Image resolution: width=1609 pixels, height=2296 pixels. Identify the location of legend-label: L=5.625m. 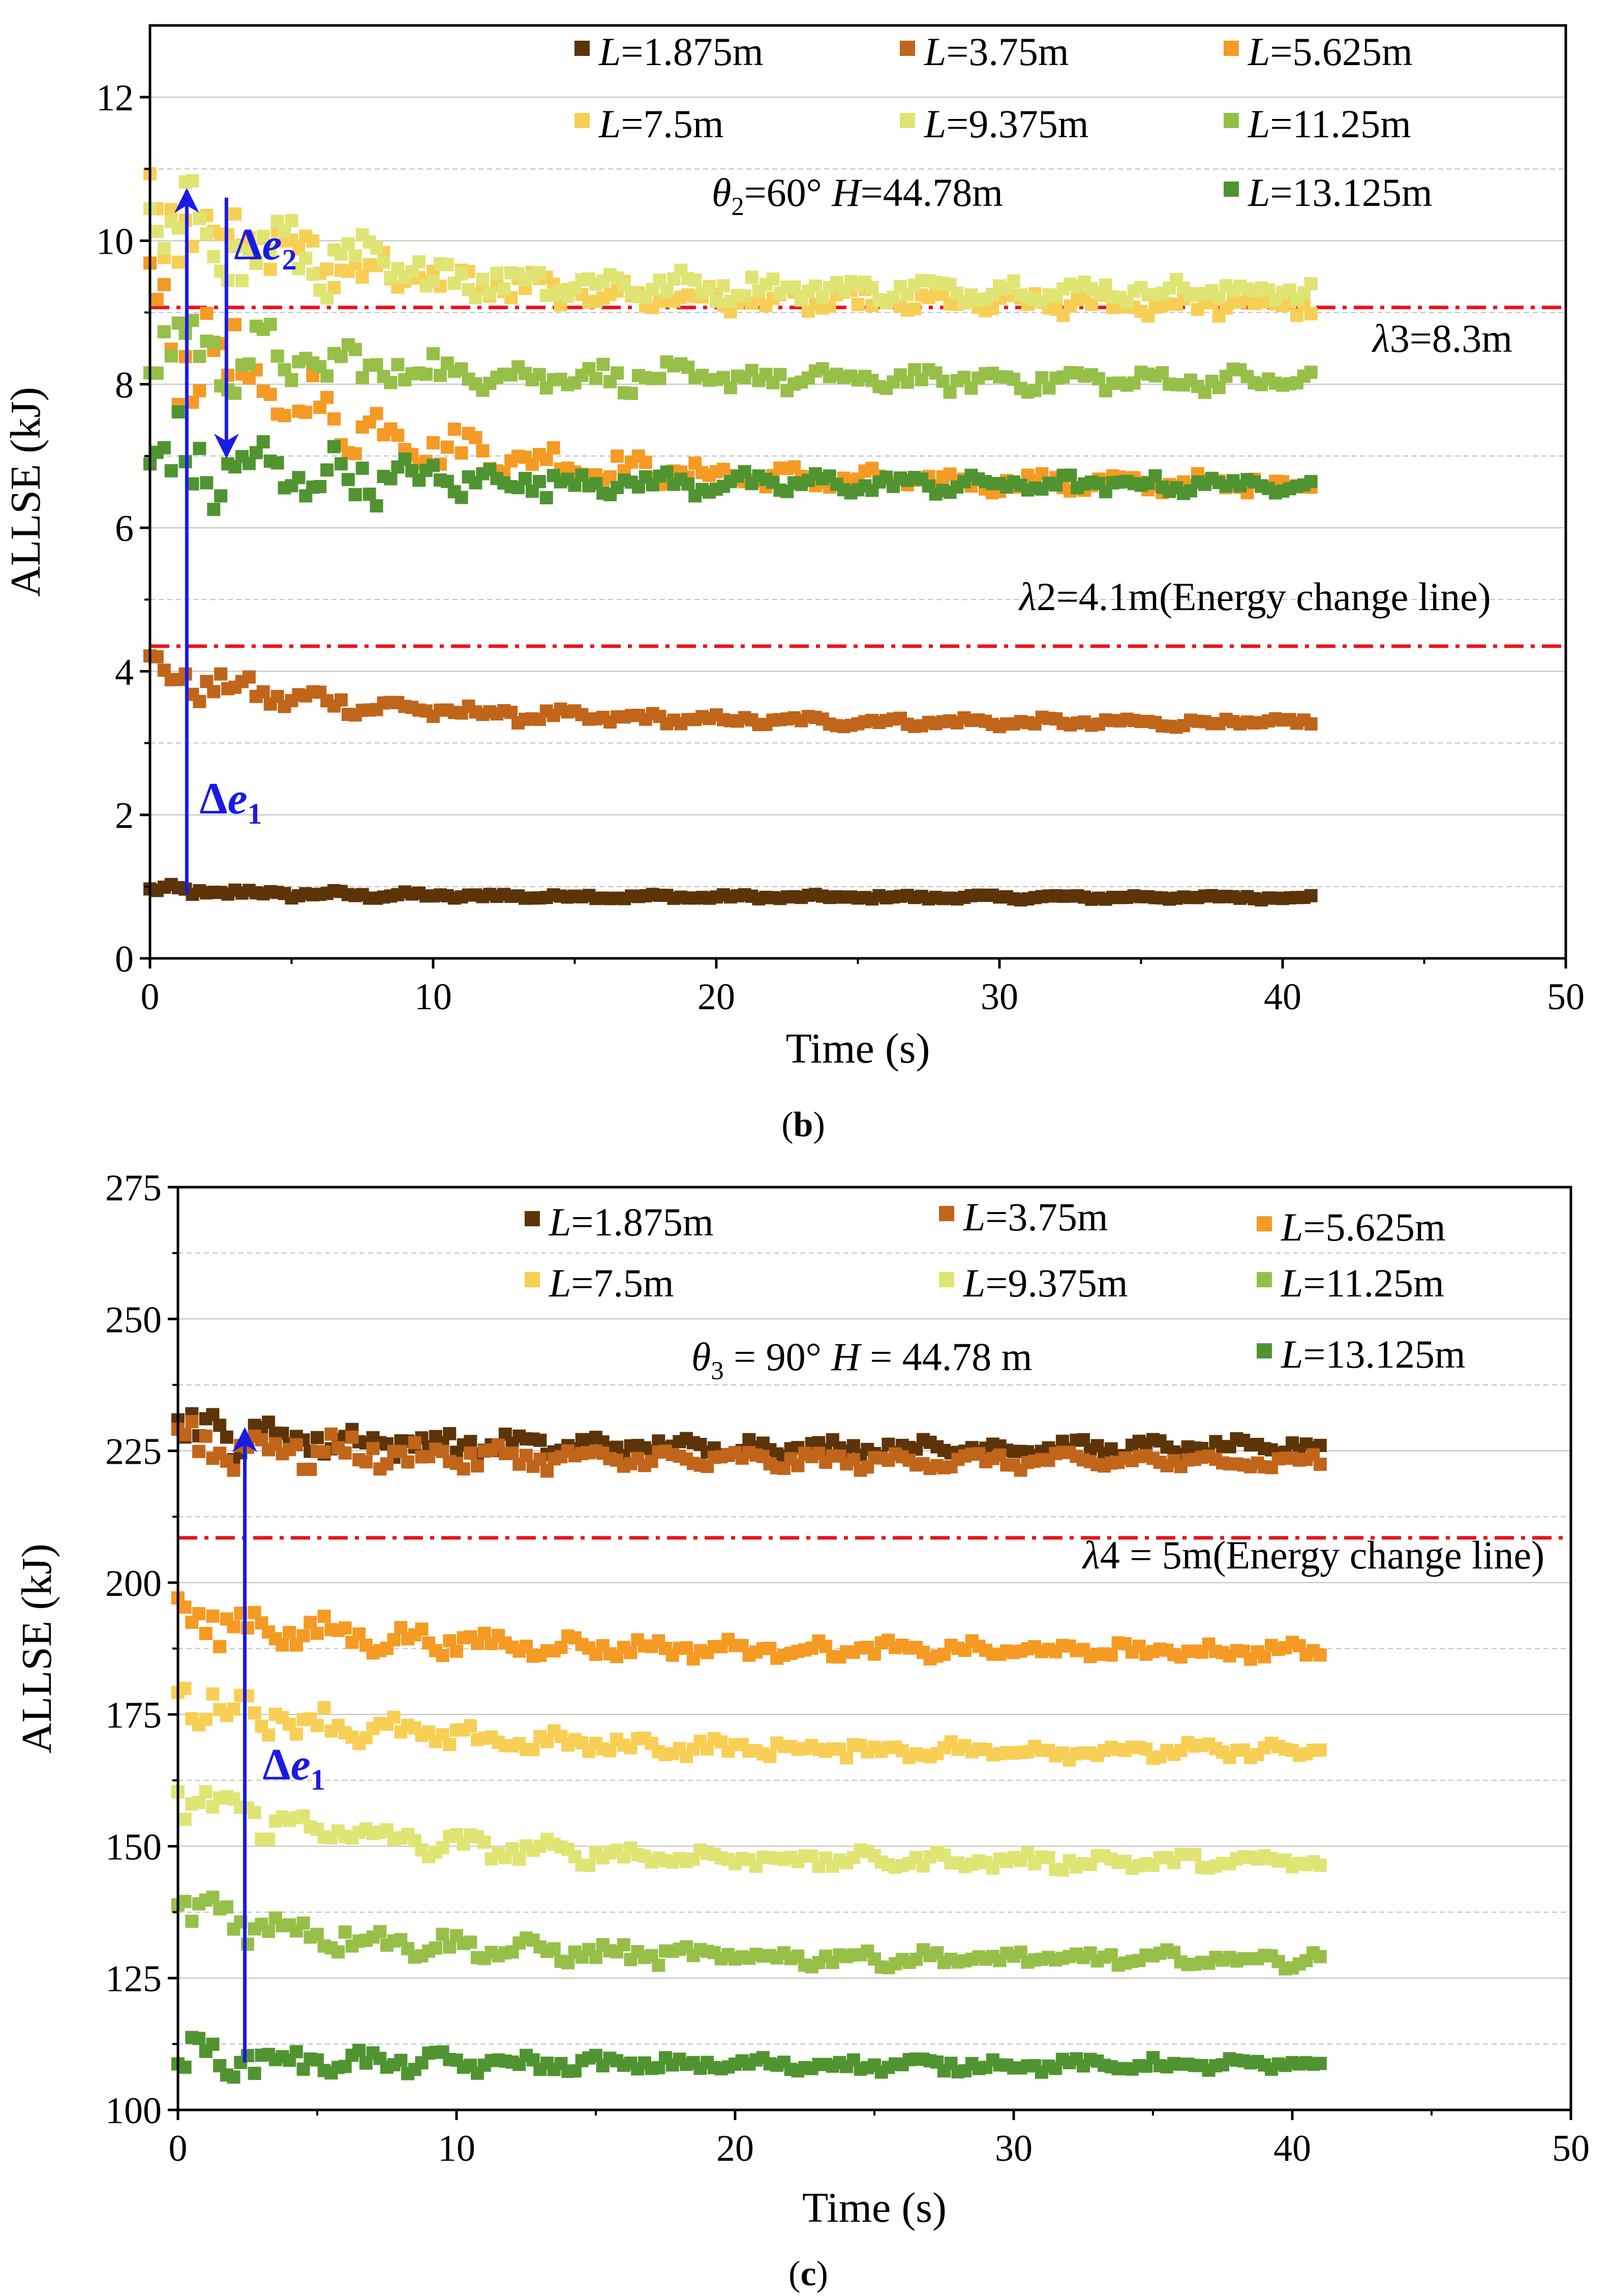
(1330, 52).